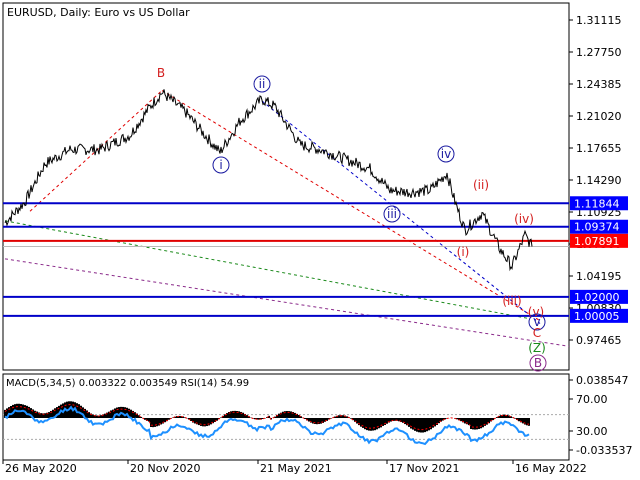 Image resolution: width=640 pixels, height=480 pixels. Describe the element at coordinates (599, 276) in the screenshot. I see `price-tick-label: 1.04195` at that location.